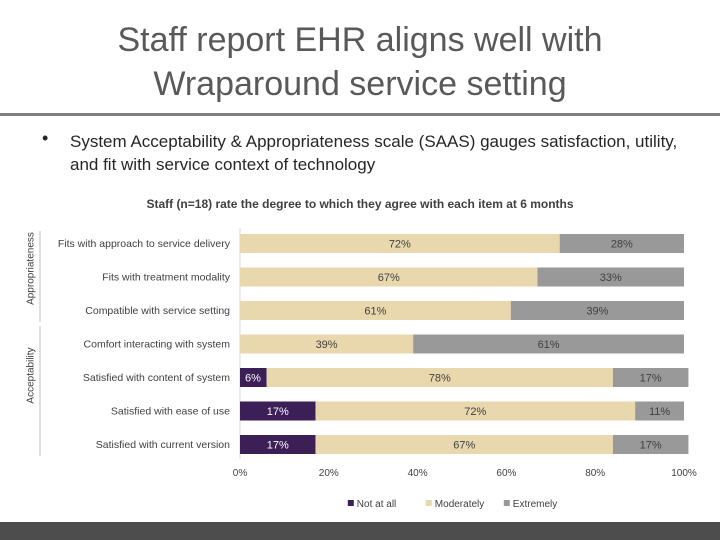 This screenshot has height=540, width=720. What do you see at coordinates (360, 40) in the screenshot?
I see `slide-title-line-1: Staff report EHR aligns well with` at bounding box center [360, 40].